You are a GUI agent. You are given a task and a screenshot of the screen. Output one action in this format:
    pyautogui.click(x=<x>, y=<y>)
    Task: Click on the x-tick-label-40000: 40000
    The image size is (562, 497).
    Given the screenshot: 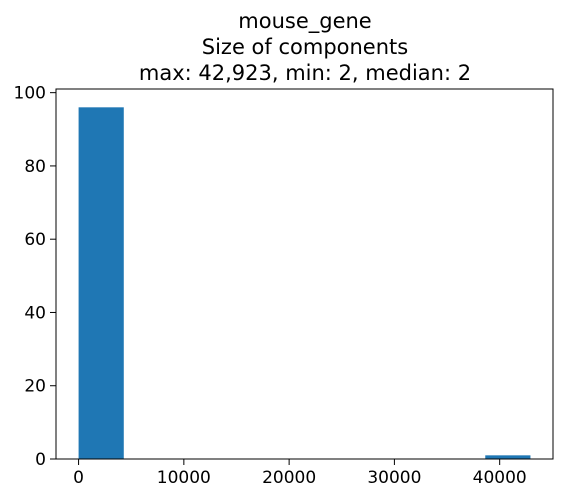 What is the action you would take?
    pyautogui.click(x=500, y=478)
    